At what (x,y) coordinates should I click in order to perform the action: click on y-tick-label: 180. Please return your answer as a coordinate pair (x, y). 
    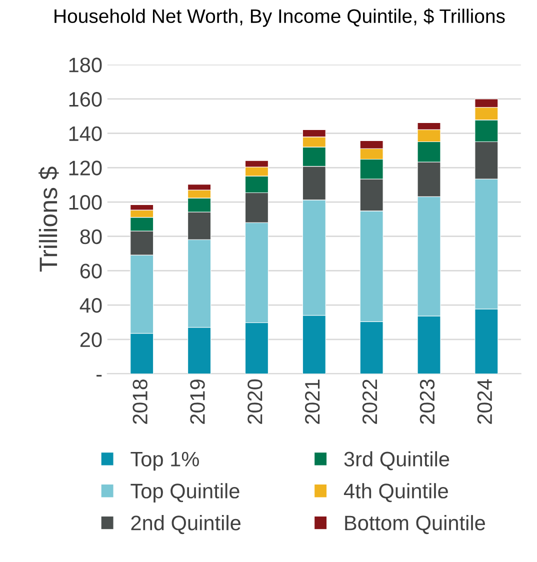
    Looking at the image, I should click on (85, 65).